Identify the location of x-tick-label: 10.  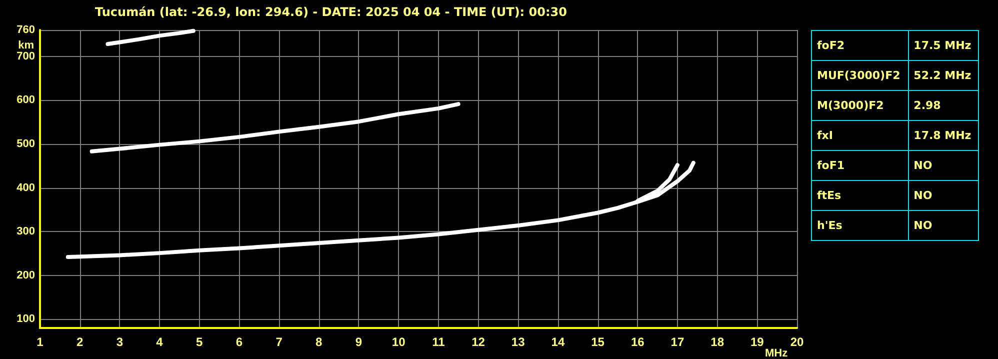
(399, 342).